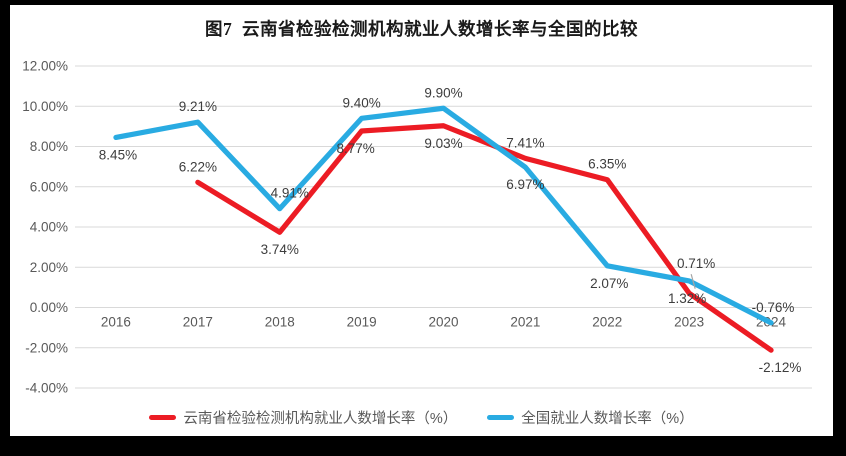  I want to click on chart-legend: 云南省检验检测机构就业人数增长率（%） 全国就业人数增长率（%）, so click(421, 417).